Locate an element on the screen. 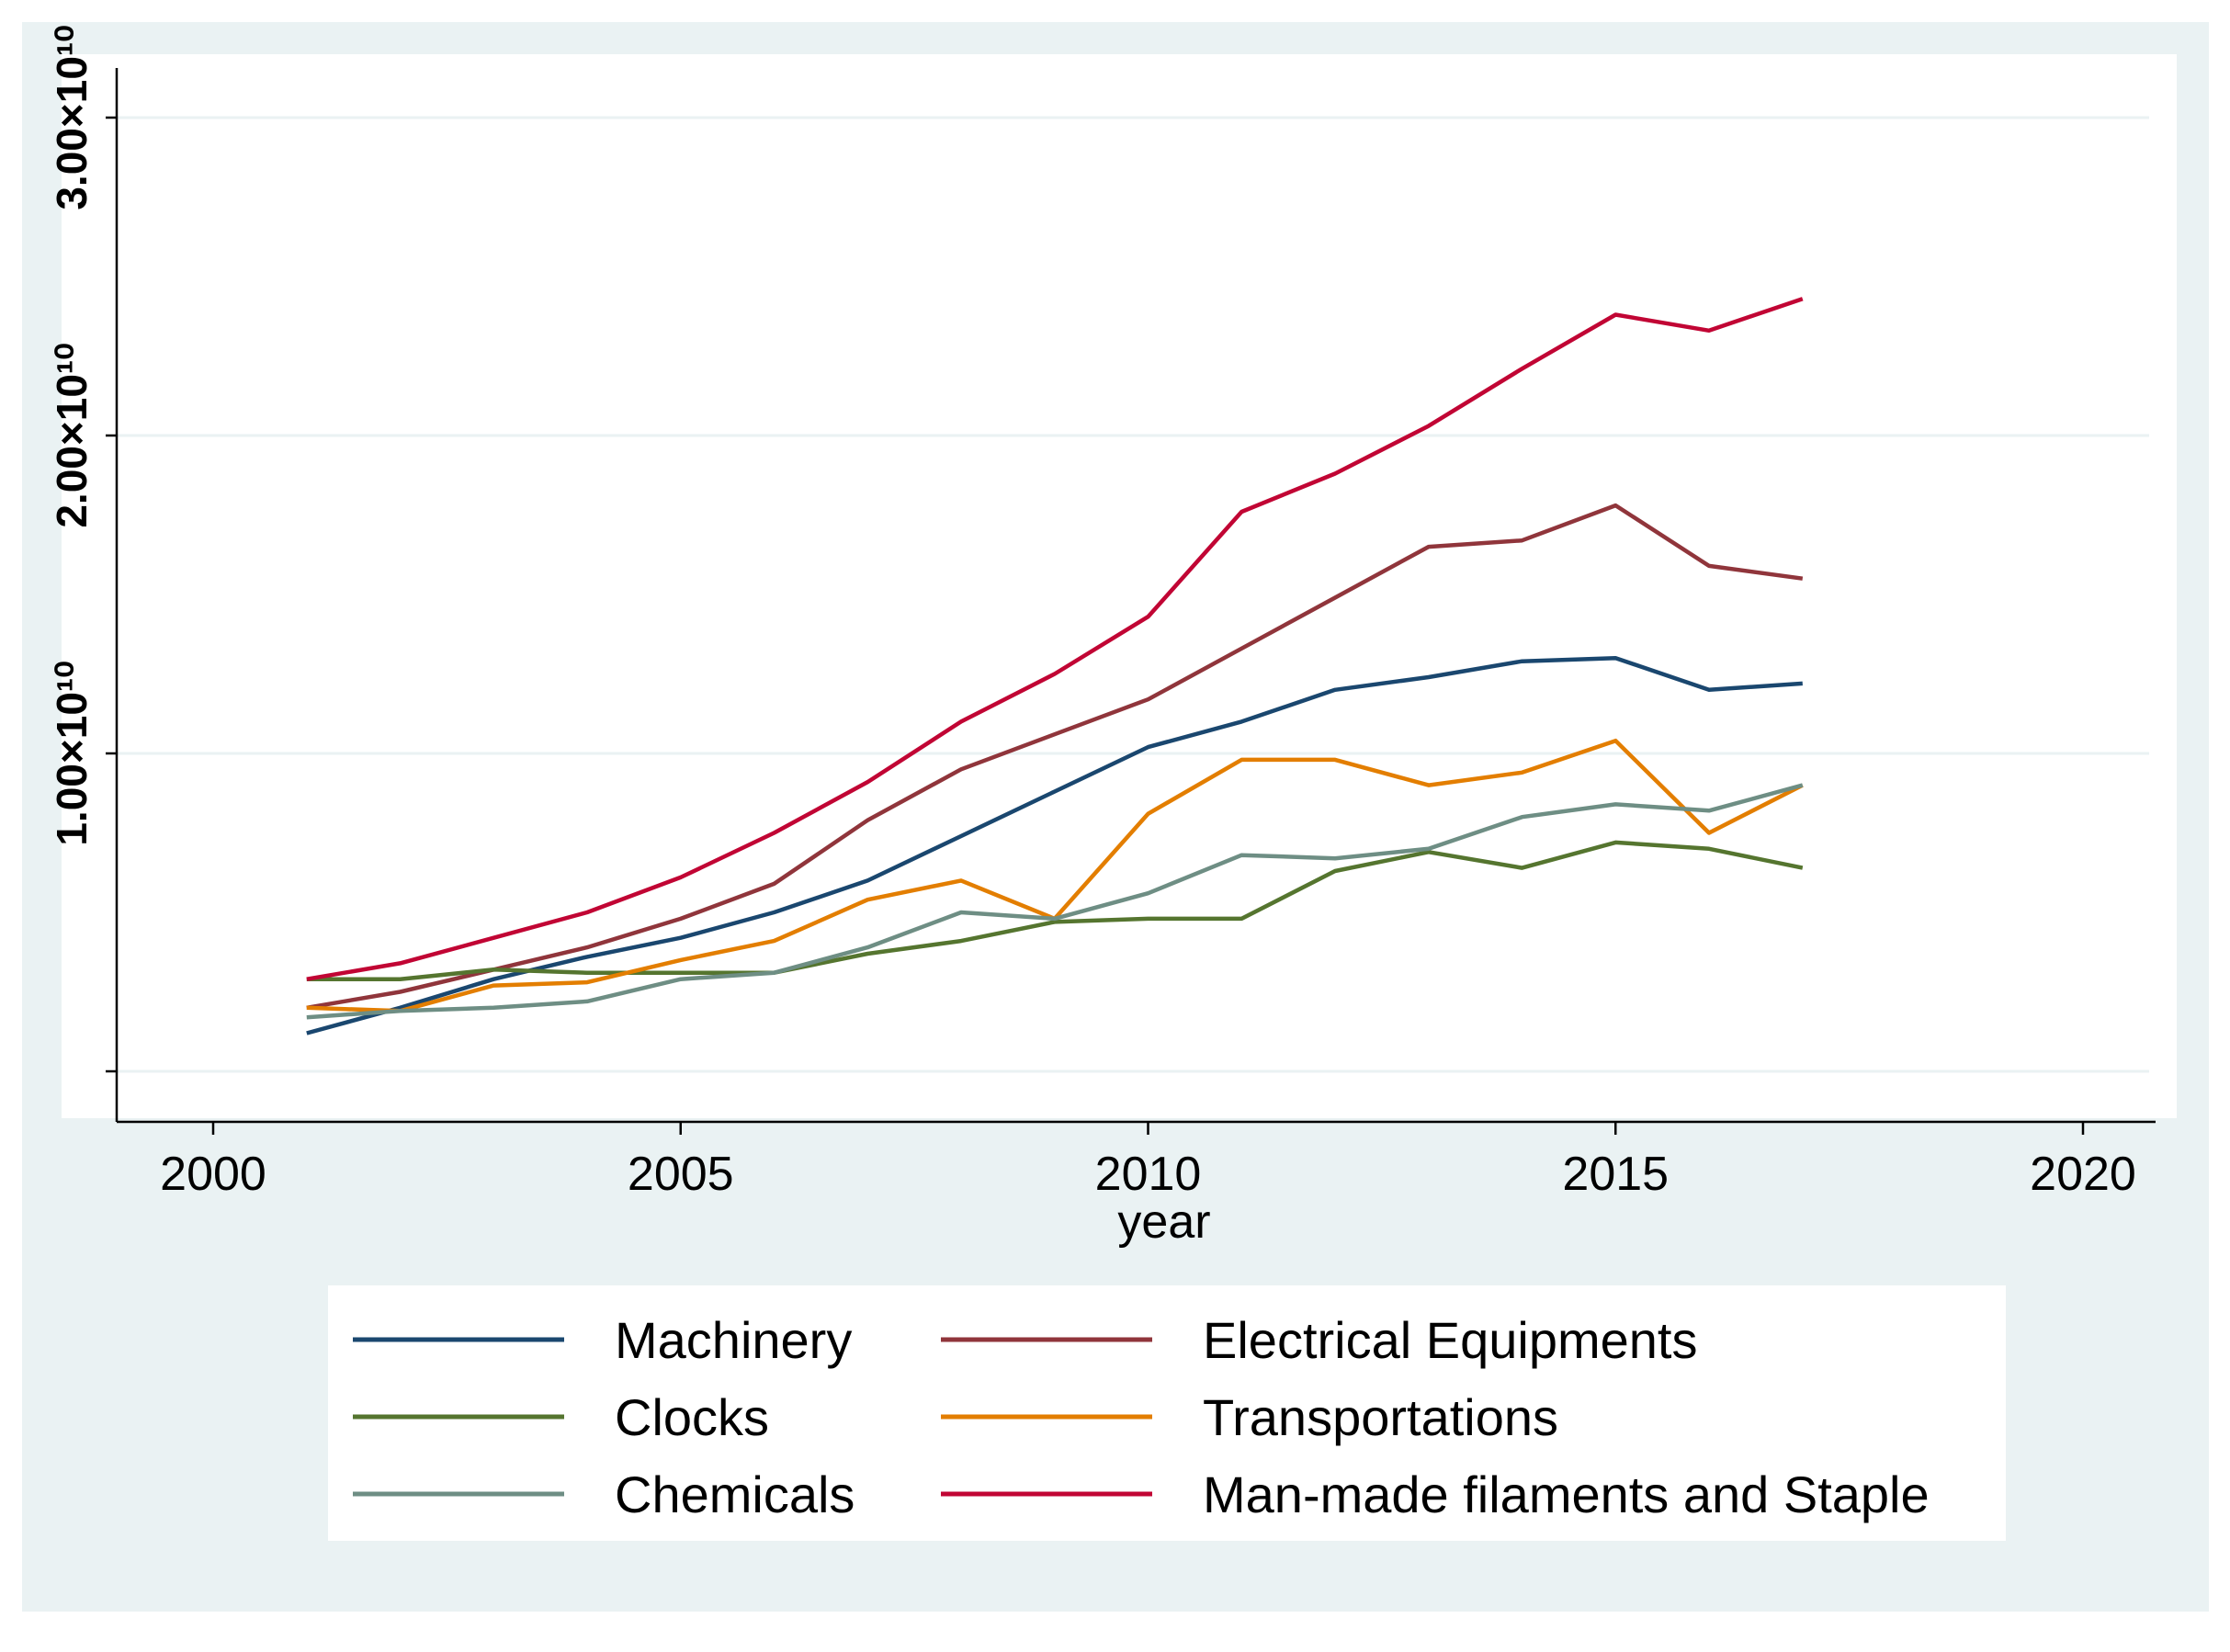 The width and height of the screenshot is (2230, 1652). x-tick-label-3: 2015 is located at coordinates (1615, 1174).